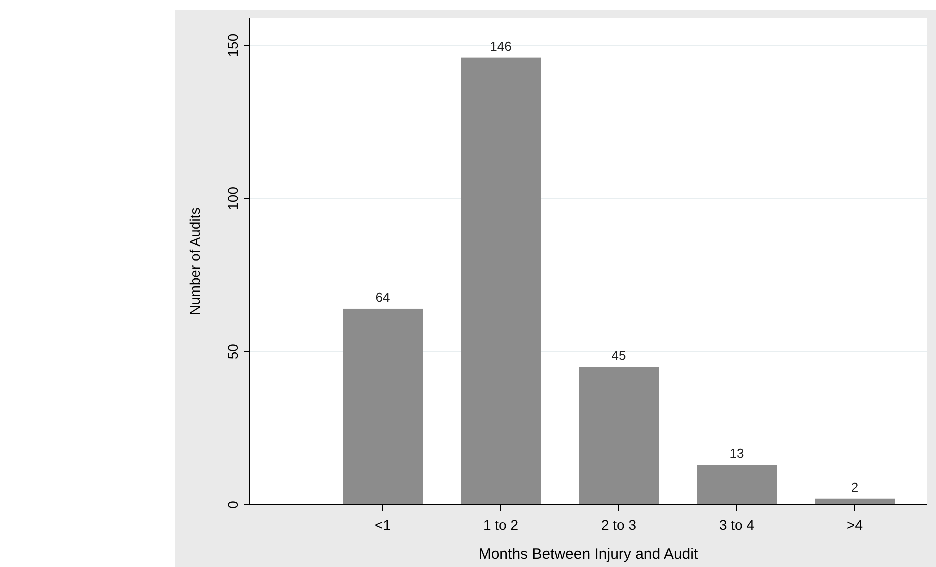  What do you see at coordinates (619, 525) in the screenshot?
I see `x-tick-label: 2 to 3` at bounding box center [619, 525].